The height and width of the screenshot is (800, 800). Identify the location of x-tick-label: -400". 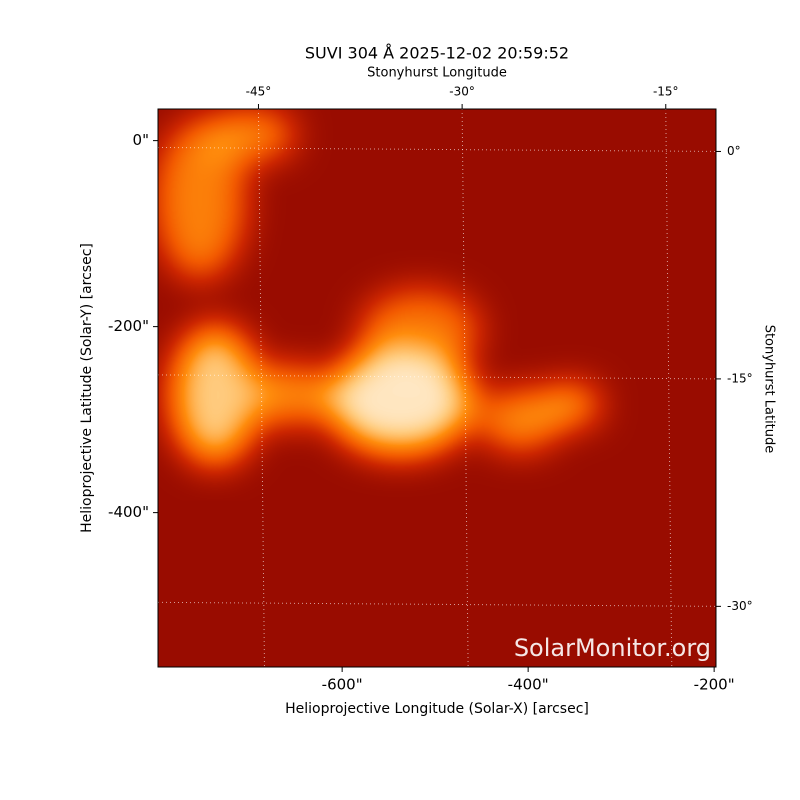
(528, 685).